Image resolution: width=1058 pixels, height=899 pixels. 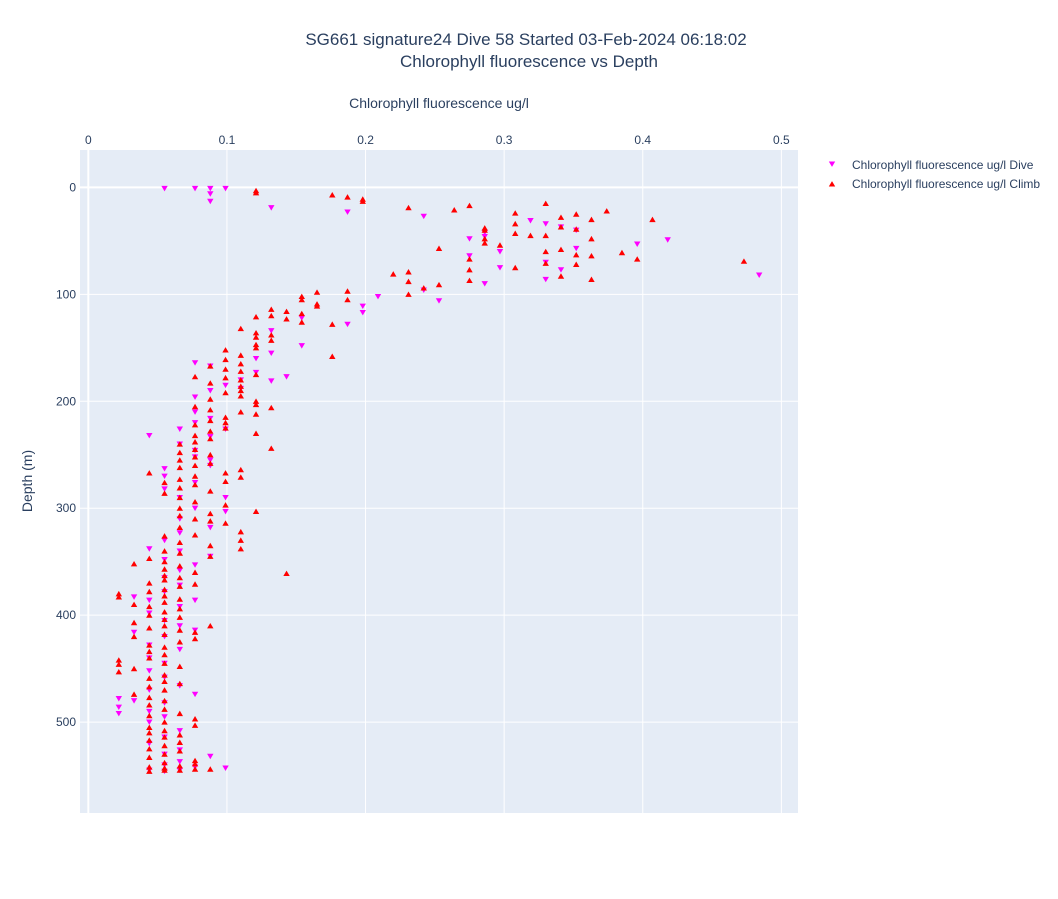 What do you see at coordinates (934, 184) in the screenshot?
I see `legend-item-climb: Chlorophyll fluorescence ug/l Climb` at bounding box center [934, 184].